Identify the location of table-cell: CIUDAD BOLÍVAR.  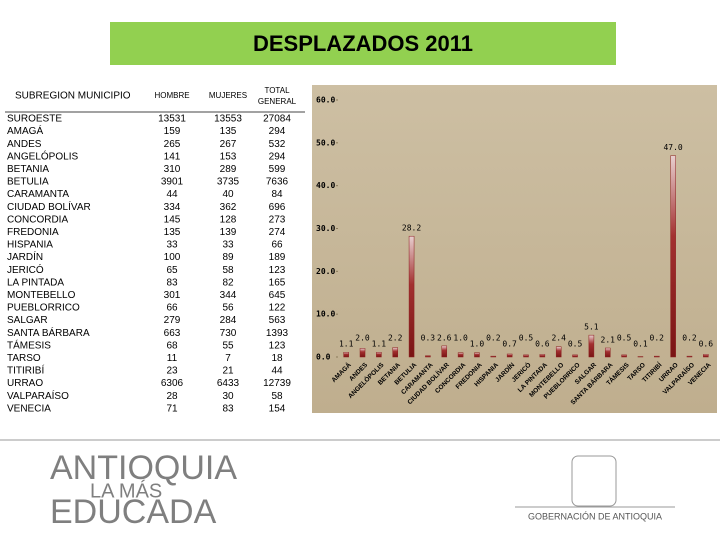
(49, 206).